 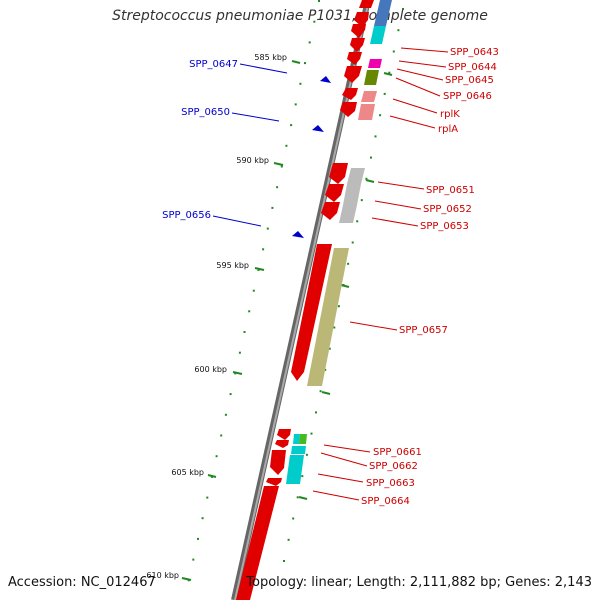 I want to click on label-spp-0663: SPP_0663, so click(x=366, y=481).